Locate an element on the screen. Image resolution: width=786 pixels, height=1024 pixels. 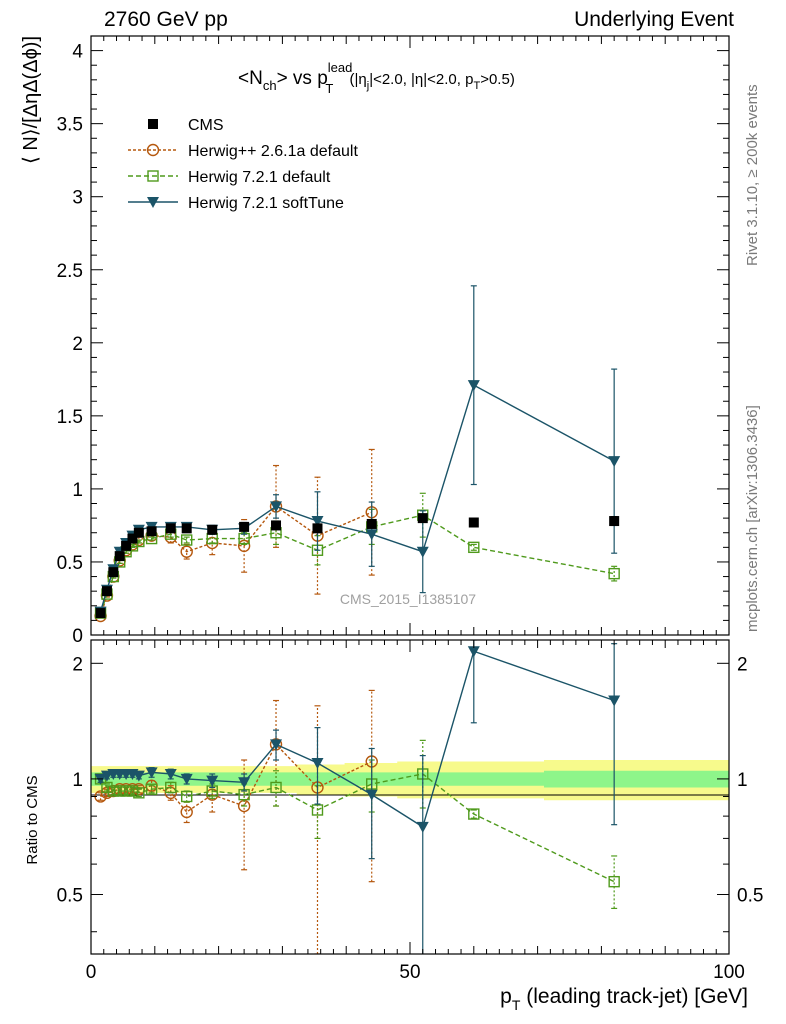
ratio-y-tick-label-right: 1 is located at coordinates (742, 780).